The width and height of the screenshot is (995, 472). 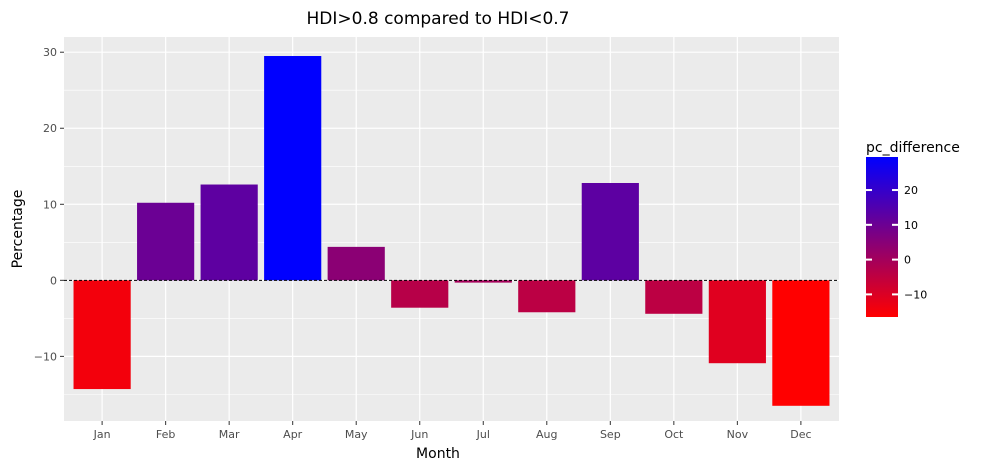 What do you see at coordinates (102, 335) in the screenshot?
I see `bar-jan` at bounding box center [102, 335].